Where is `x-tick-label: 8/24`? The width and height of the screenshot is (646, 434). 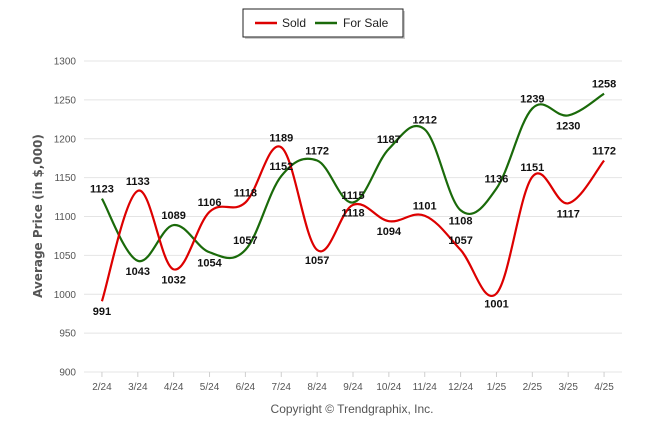 x-tick-label: 8/24 is located at coordinates (317, 387).